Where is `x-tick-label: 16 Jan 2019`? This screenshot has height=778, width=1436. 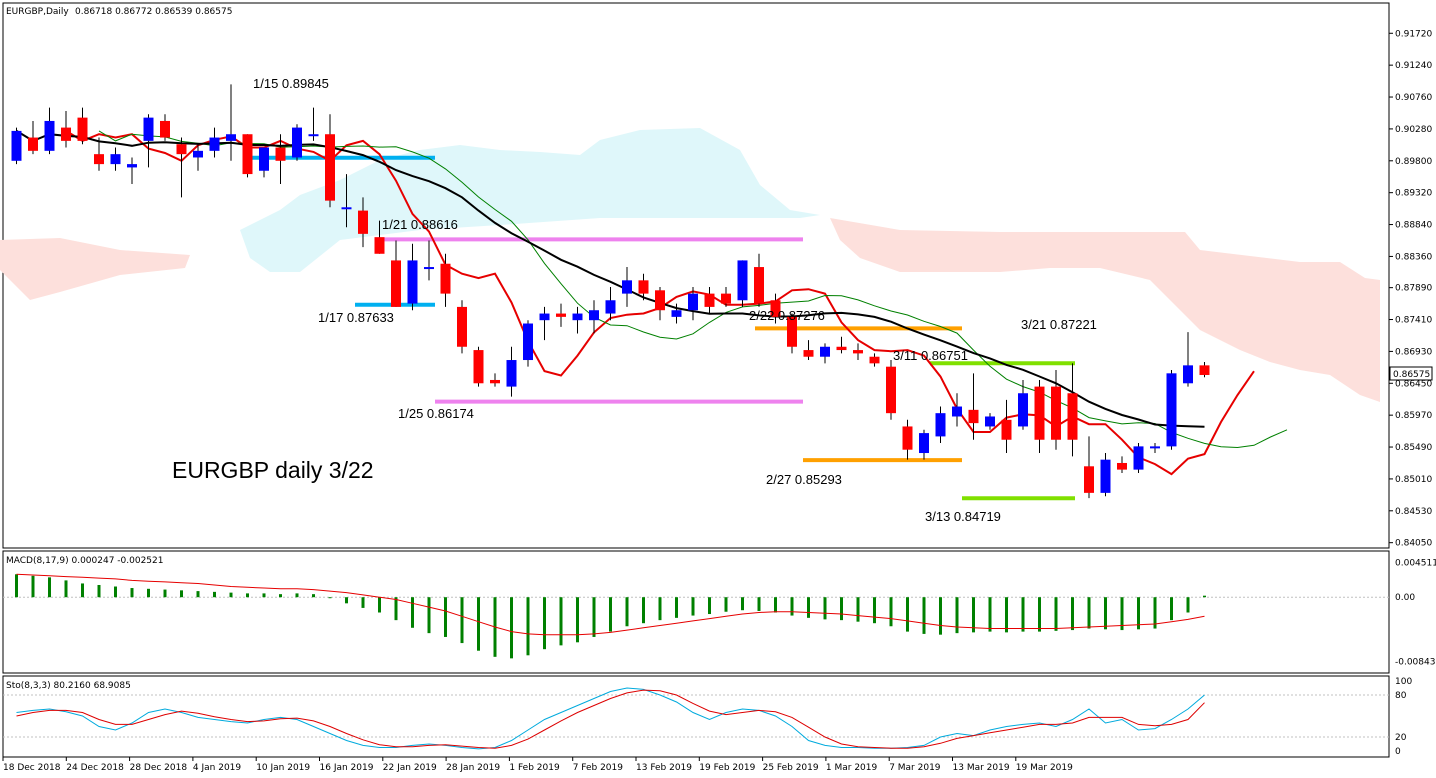 x-tick-label: 16 Jan 2019 is located at coordinates (347, 768).